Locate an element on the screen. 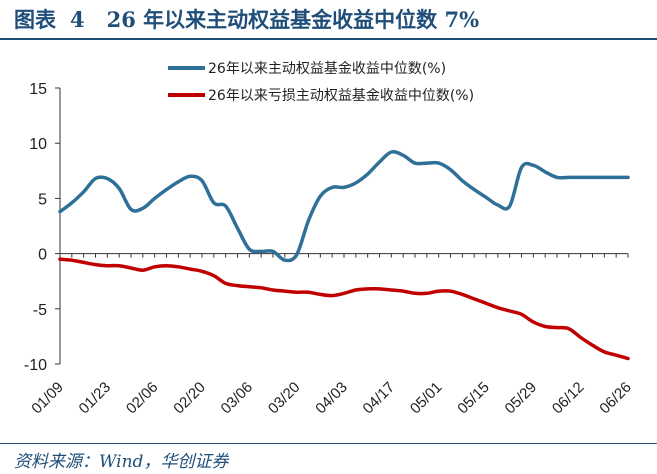 The width and height of the screenshot is (657, 474). x-tick-label: 01/23 is located at coordinates (95, 398).